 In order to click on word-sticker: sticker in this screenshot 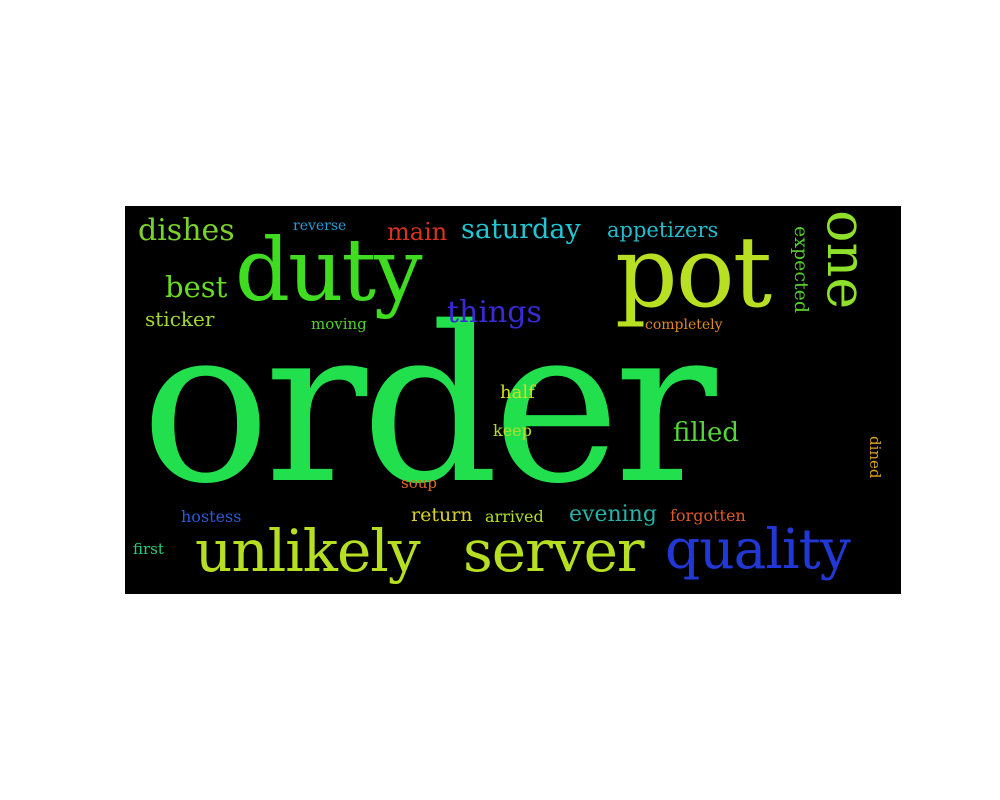, I will do `click(180, 319)`.